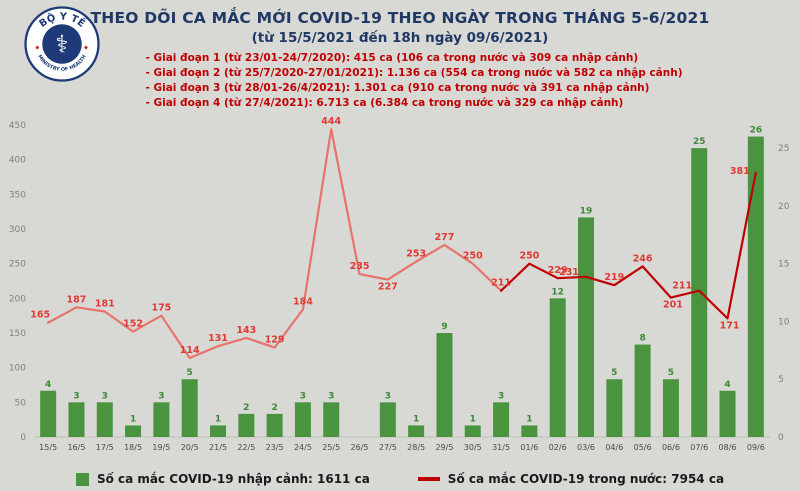  What do you see at coordinates (218, 447) in the screenshot?
I see `x-axis-label: 21/5` at bounding box center [218, 447].